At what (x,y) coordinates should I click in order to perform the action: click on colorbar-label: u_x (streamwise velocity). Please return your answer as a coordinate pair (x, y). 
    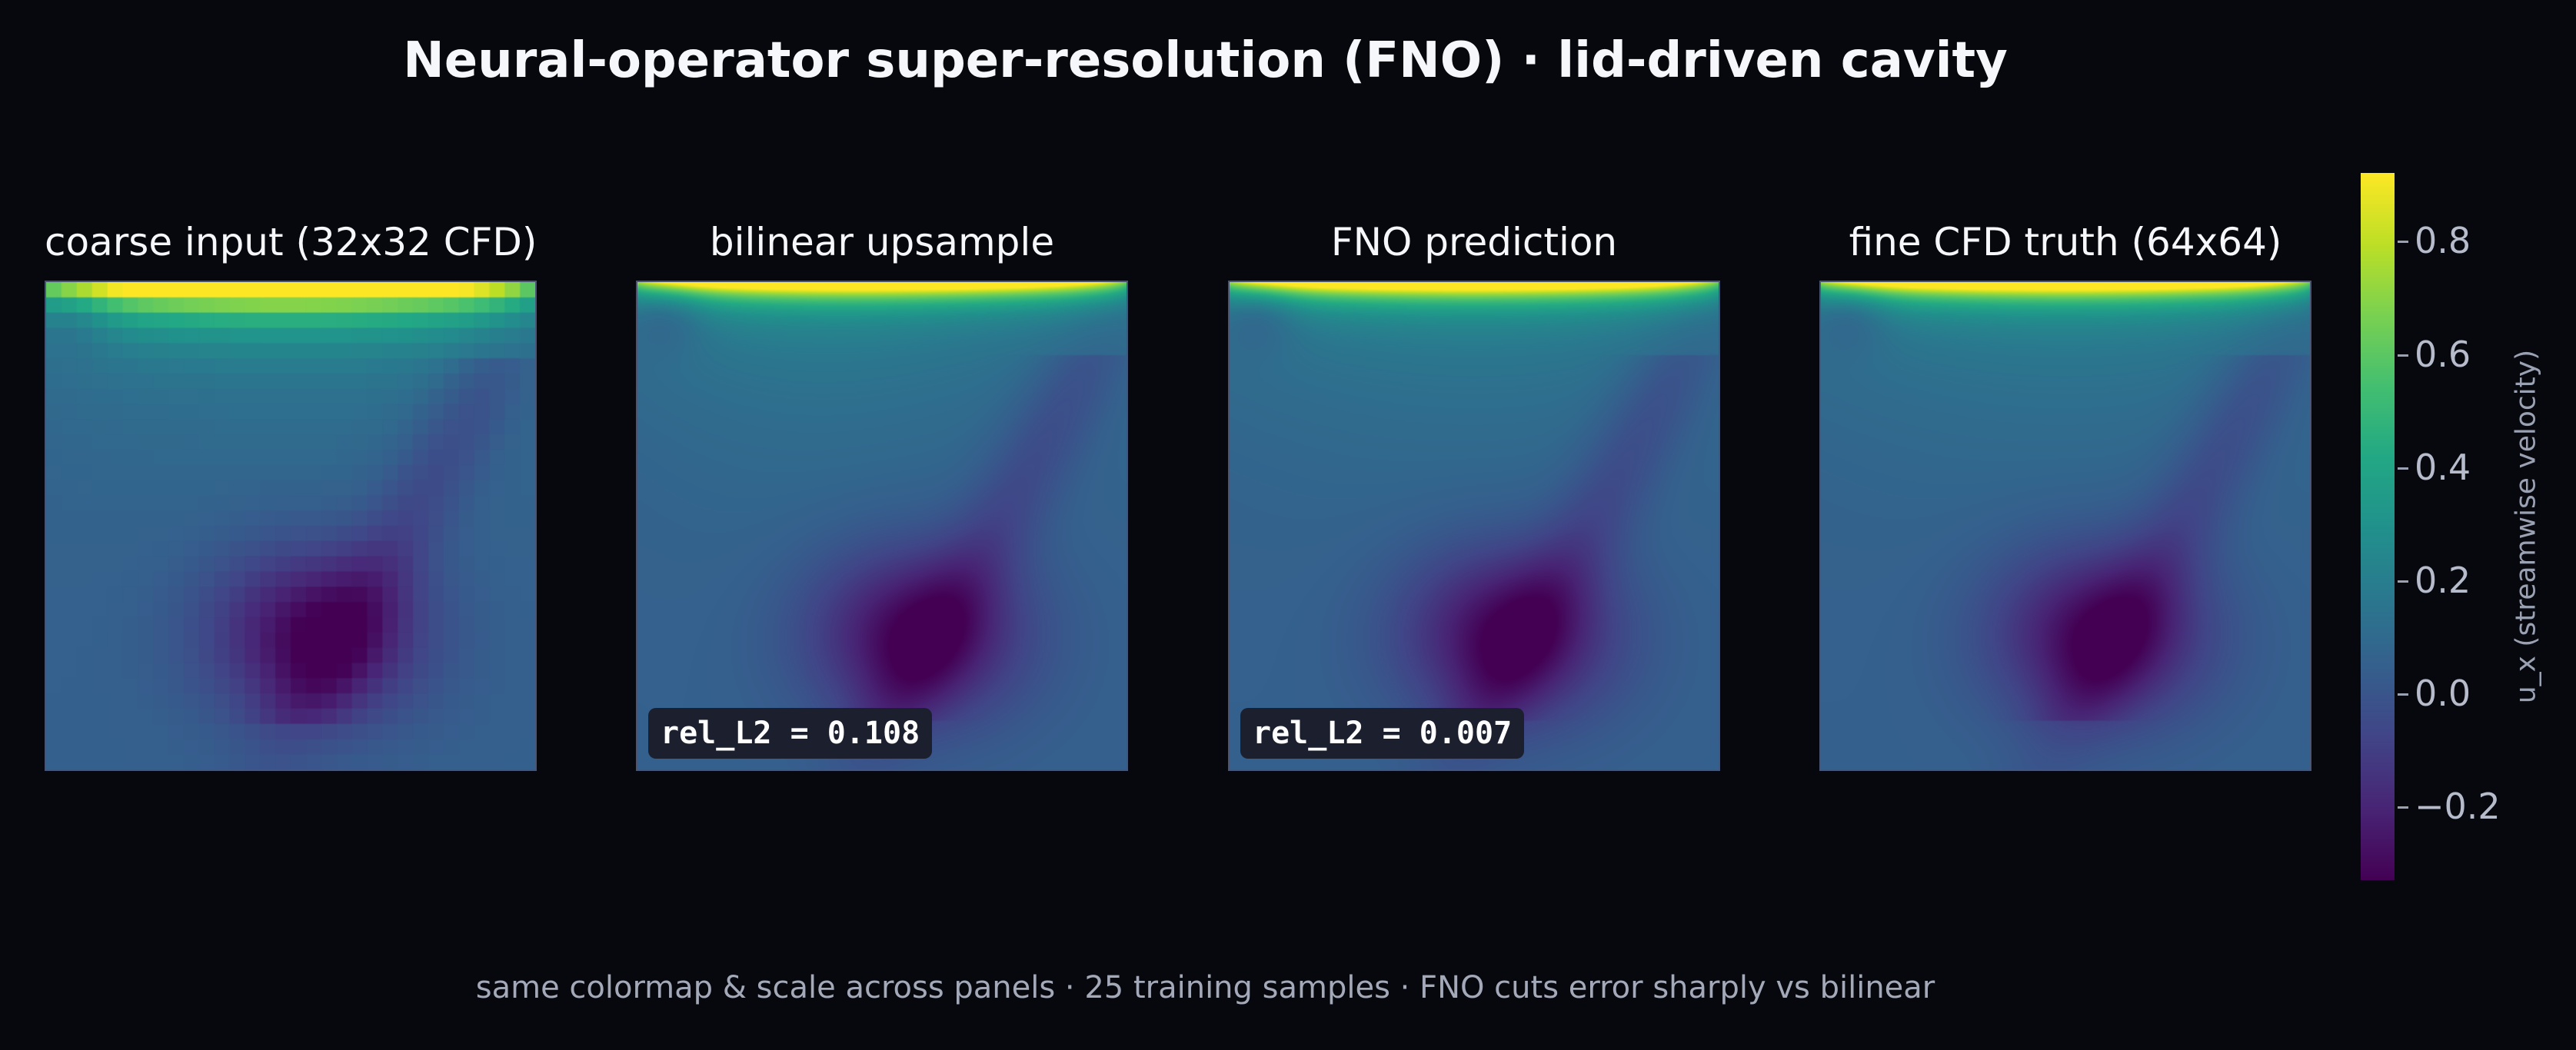
    Looking at the image, I should click on (2526, 526).